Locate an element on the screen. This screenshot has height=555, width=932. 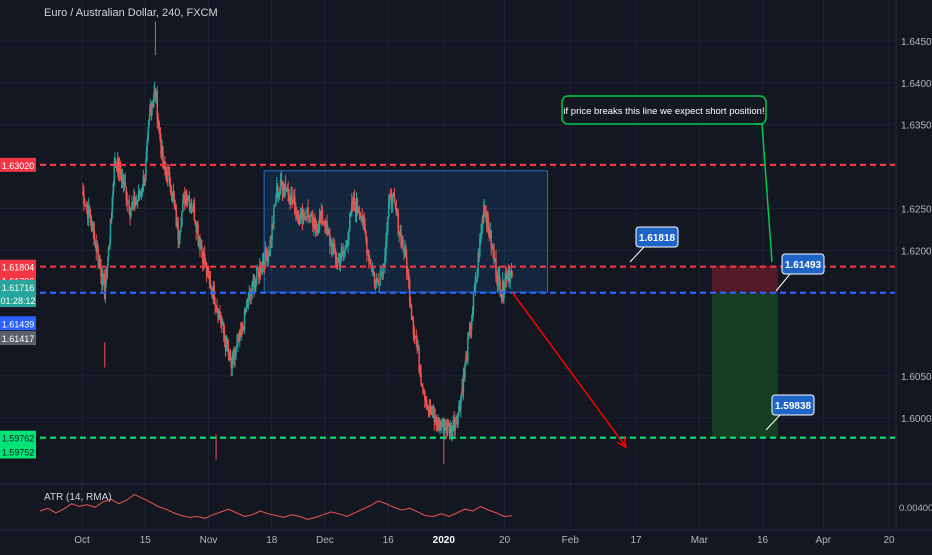
price-axis-tag: 1.59762 is located at coordinates (18, 437).